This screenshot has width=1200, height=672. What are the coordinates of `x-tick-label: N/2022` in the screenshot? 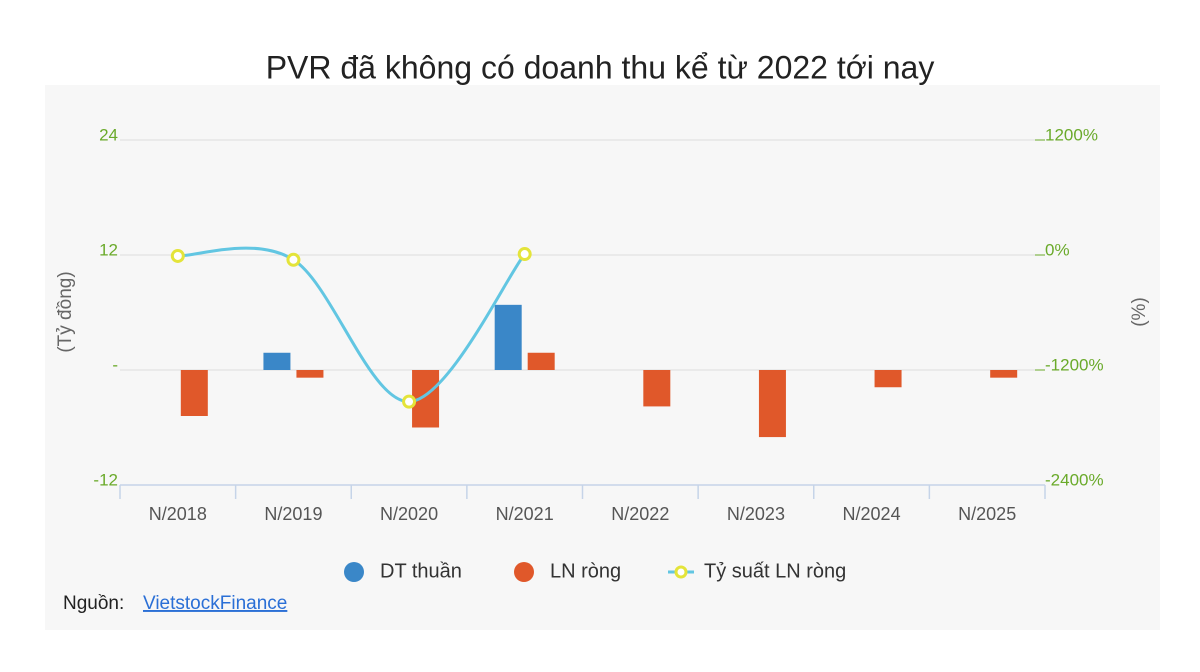 It's located at (640, 514).